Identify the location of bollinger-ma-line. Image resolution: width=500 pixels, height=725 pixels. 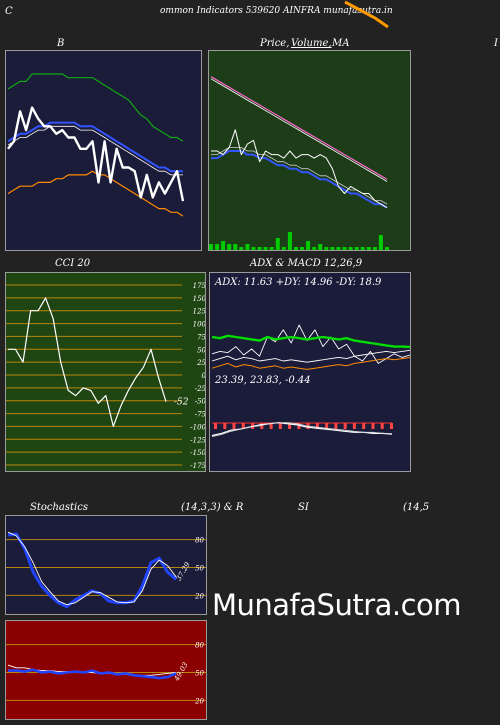
(95, 147).